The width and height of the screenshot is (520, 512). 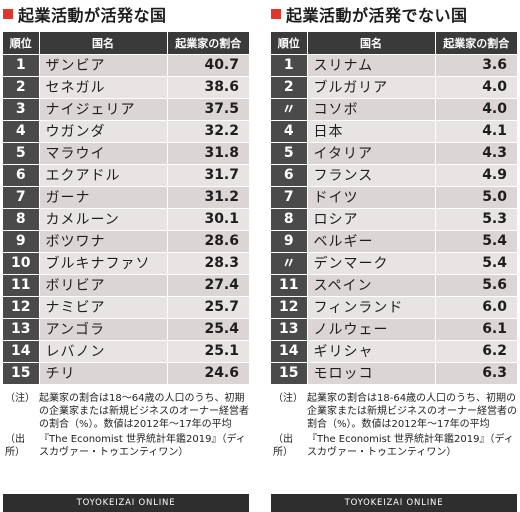 What do you see at coordinates (371, 351) in the screenshot?
I see `country-cell: ギリシャ` at bounding box center [371, 351].